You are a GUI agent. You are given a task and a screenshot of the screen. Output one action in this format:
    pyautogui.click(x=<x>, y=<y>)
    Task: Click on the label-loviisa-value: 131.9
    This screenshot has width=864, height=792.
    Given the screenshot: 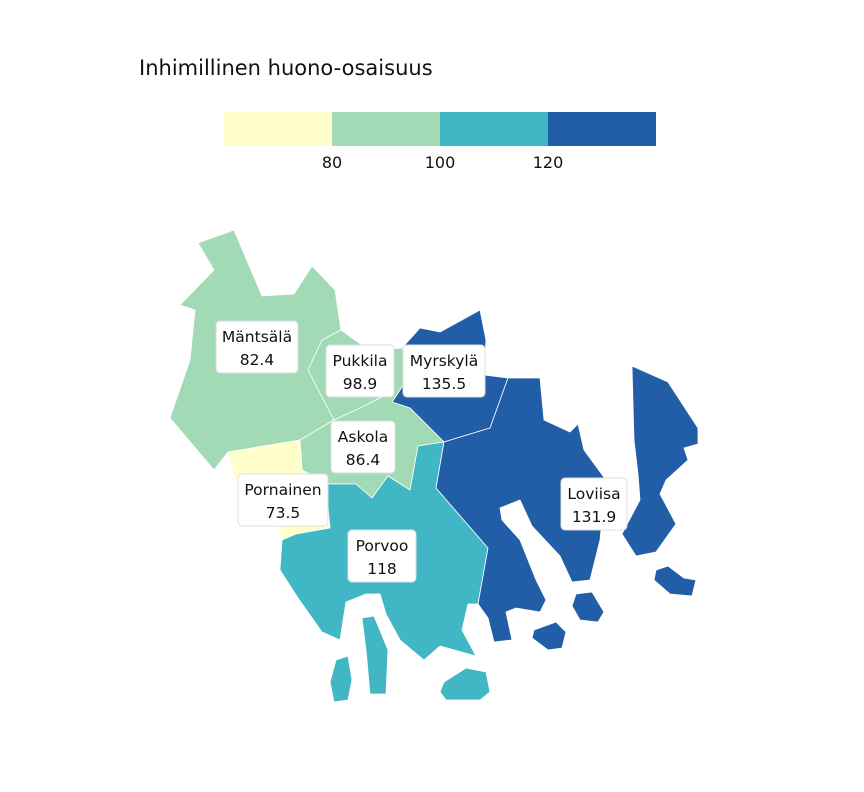 What is the action you would take?
    pyautogui.click(x=594, y=517)
    